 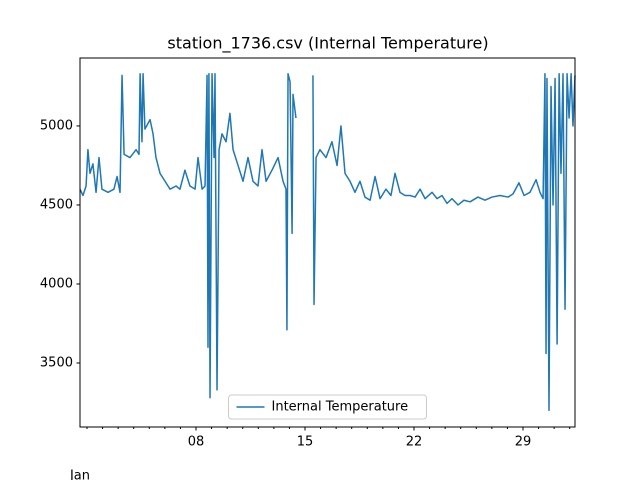 I want to click on x-tick-label: 22, so click(x=414, y=442).